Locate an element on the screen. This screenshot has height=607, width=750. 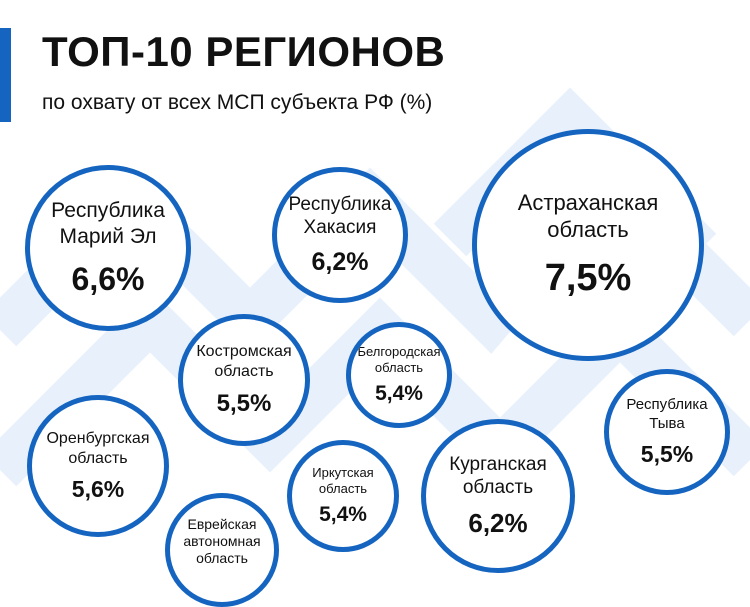
page-title: ТОП-10 РЕГИОНОВ is located at coordinates (244, 51).